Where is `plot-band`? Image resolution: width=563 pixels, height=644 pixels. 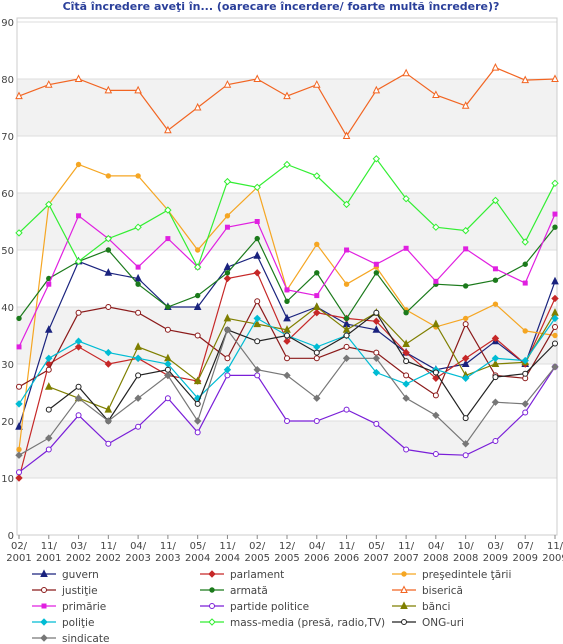 plot-band is located at coordinates (287, 449).